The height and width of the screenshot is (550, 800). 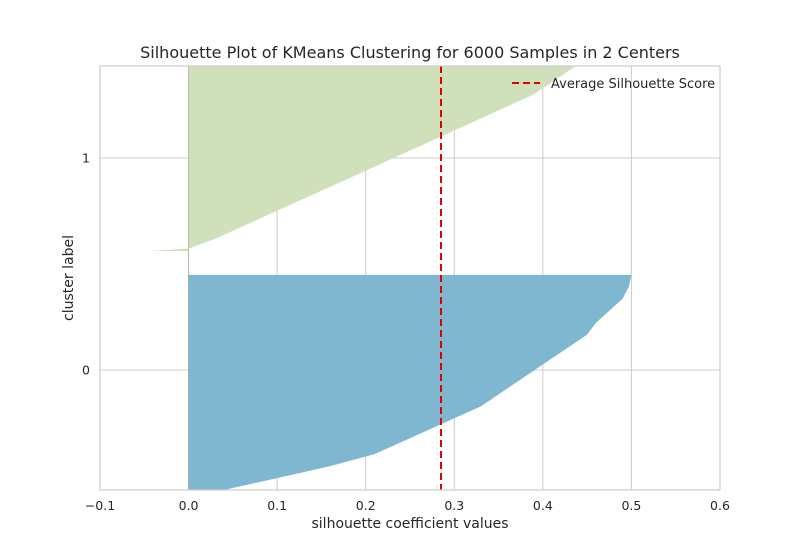 I want to click on x-tick-label: −0.1, so click(x=100, y=505).